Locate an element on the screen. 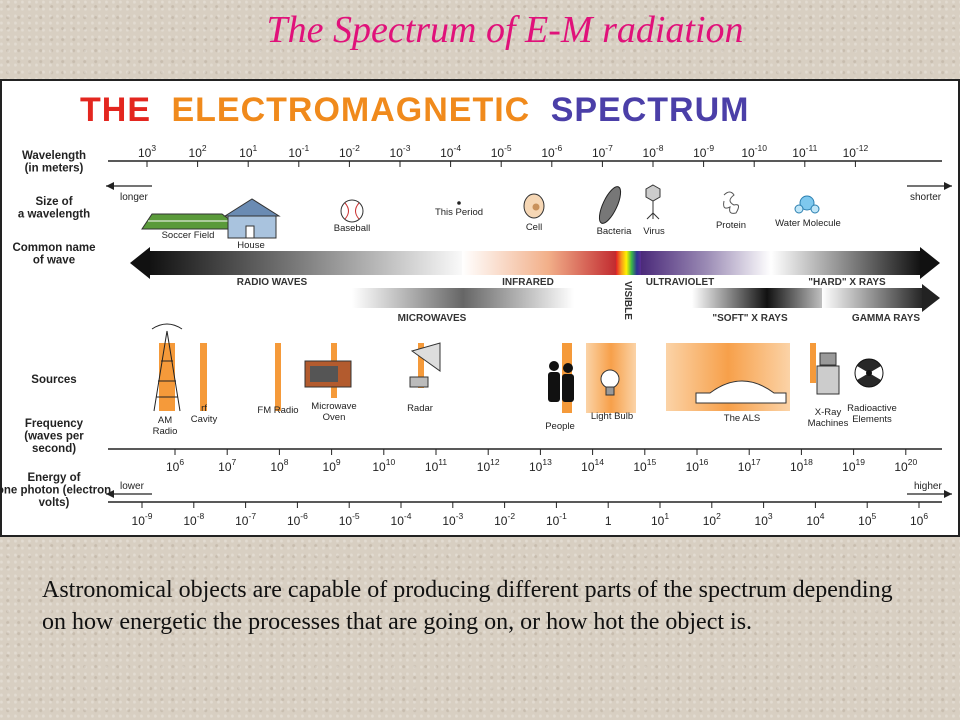  shorter-label: shorter is located at coordinates (926, 197).